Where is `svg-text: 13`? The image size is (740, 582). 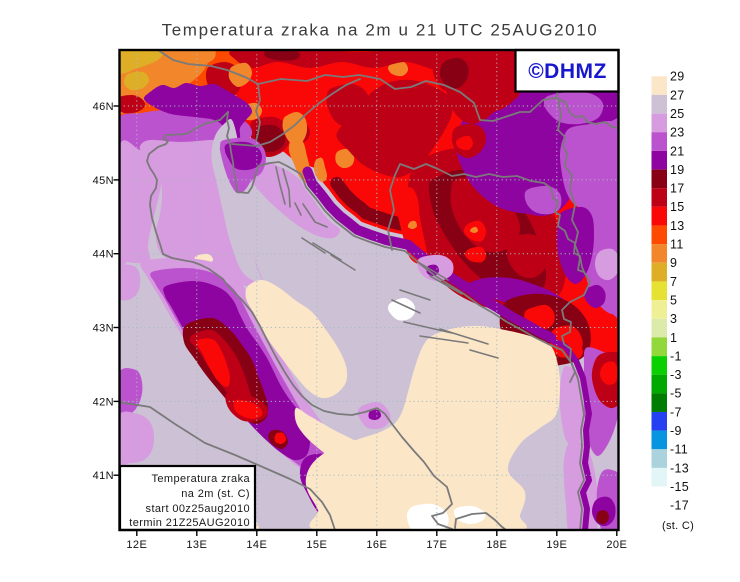 svg-text: 13 is located at coordinates (677, 226).